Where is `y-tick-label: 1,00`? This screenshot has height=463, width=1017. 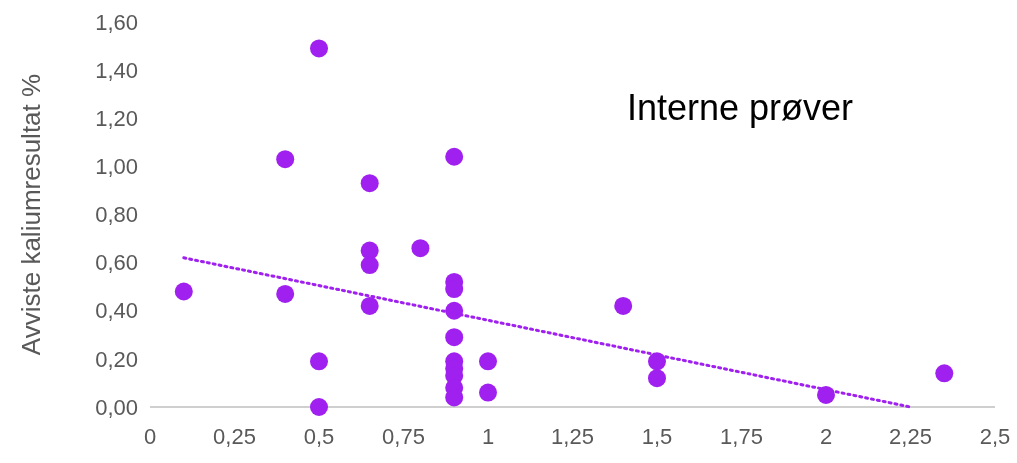
y-tick-label: 1,00 is located at coordinates (116, 167).